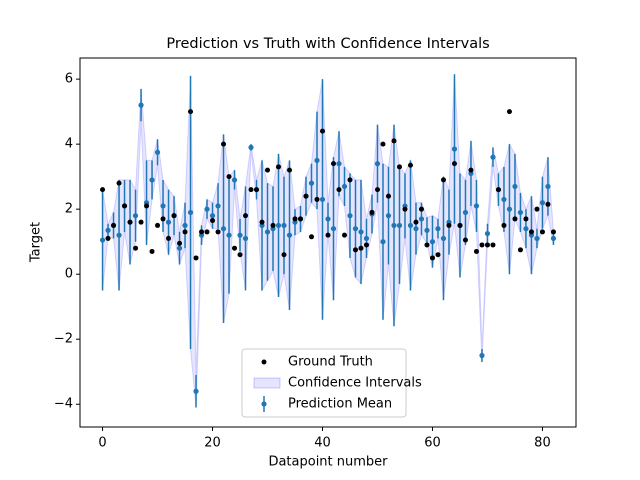 This screenshot has height=480, width=640. I want to click on y-tick-label: 4, so click(69, 144).